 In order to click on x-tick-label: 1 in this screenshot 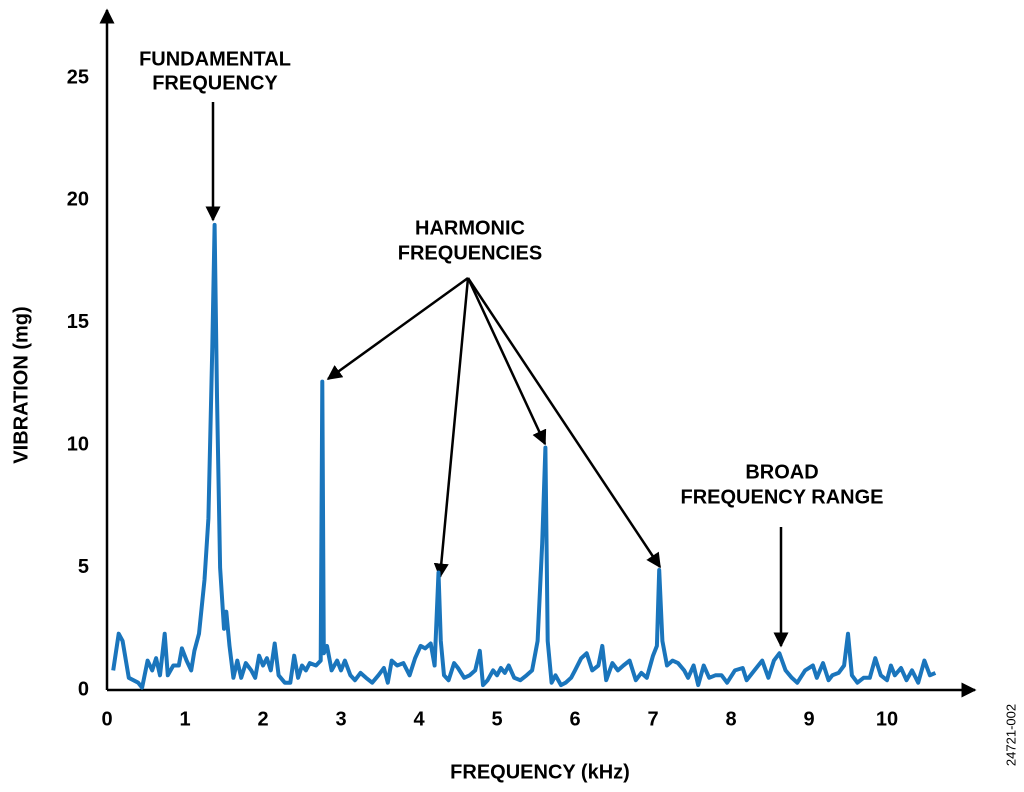, I will do `click(184, 719)`.